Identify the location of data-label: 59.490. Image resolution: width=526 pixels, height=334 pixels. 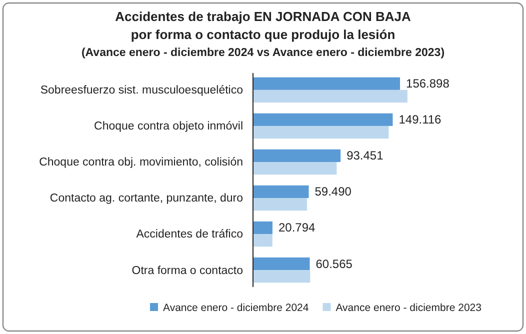
(333, 191).